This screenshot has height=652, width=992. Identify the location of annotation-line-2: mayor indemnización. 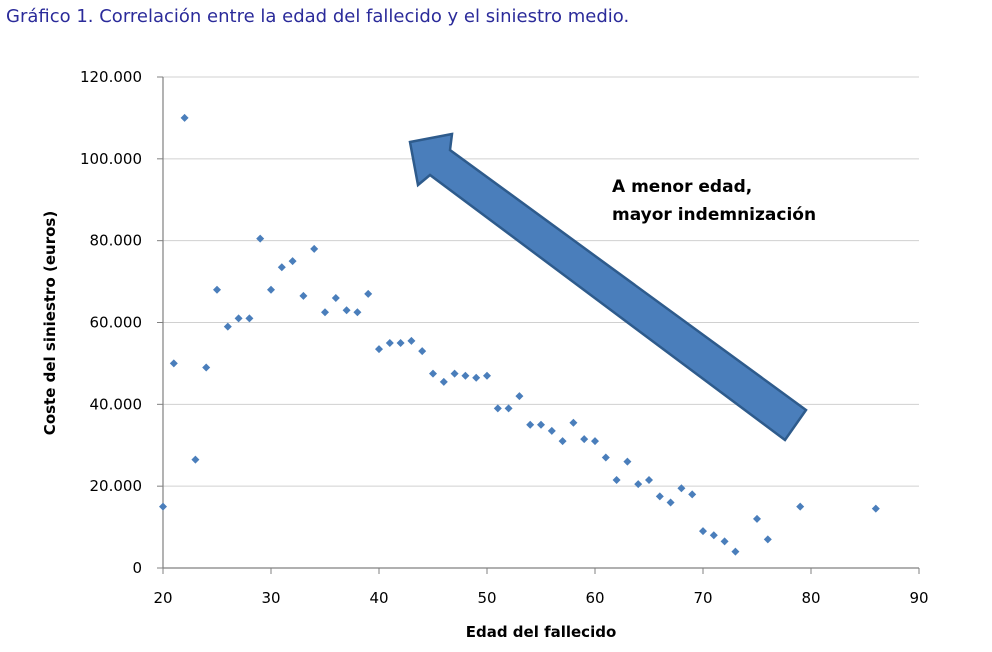
(714, 215).